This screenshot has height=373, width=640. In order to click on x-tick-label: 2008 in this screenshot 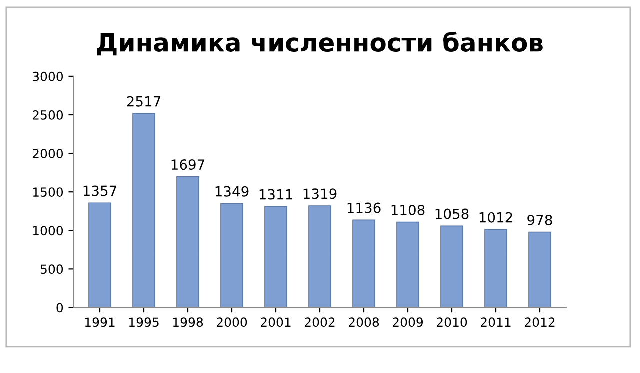, I will do `click(364, 323)`.